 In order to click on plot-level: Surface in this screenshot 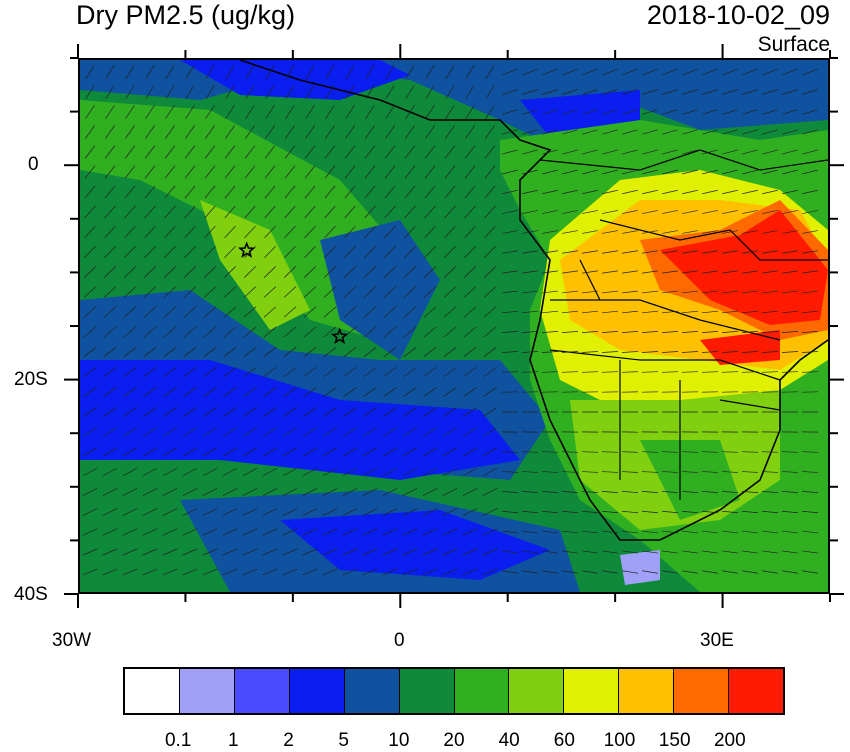, I will do `click(794, 45)`.